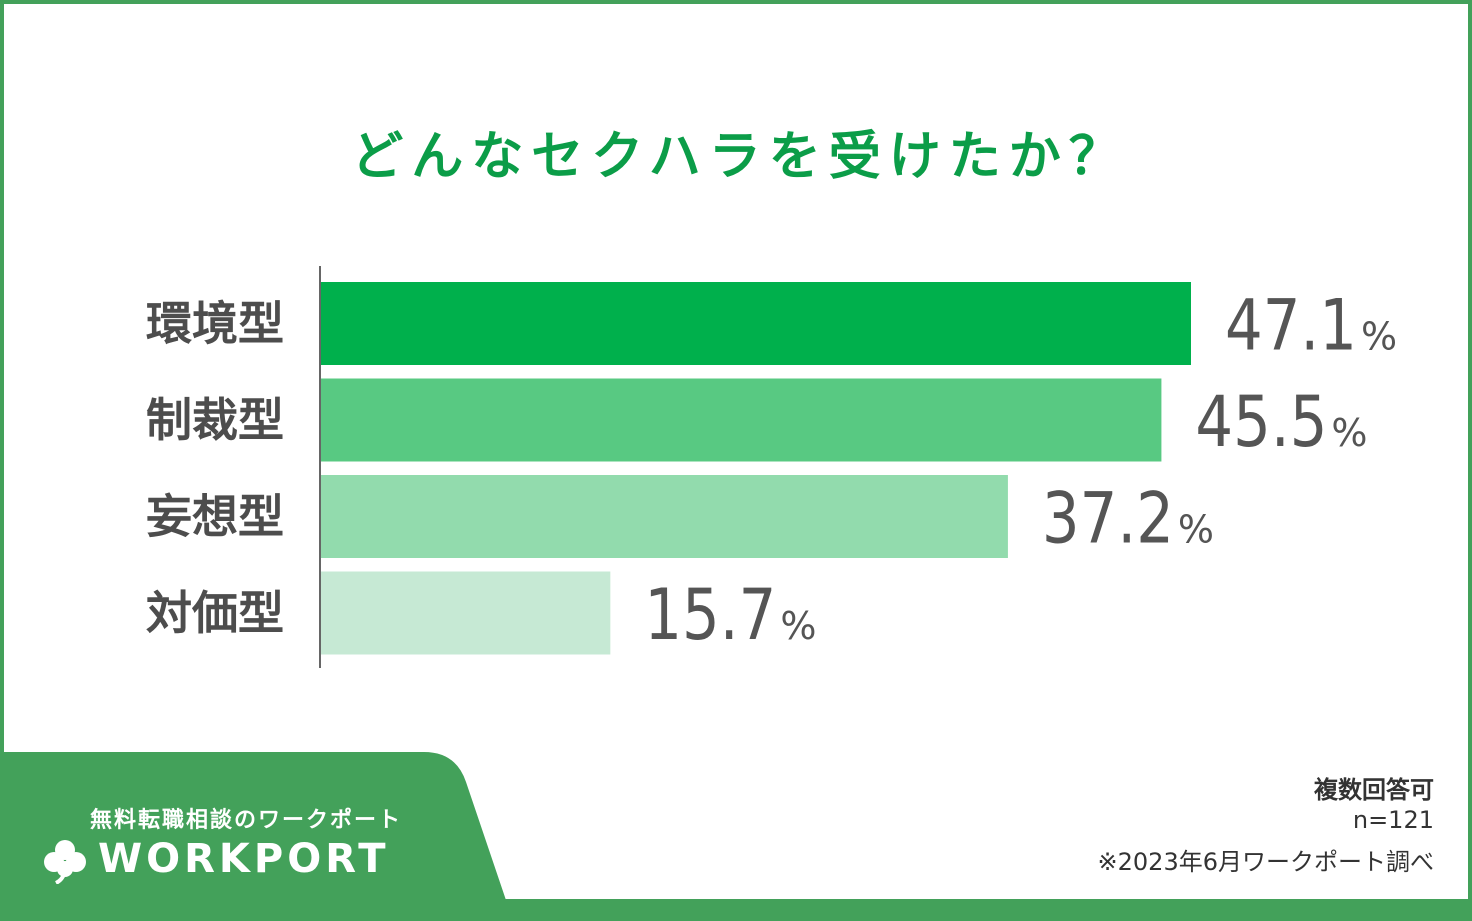 The height and width of the screenshot is (921, 1472). I want to click on source-note: ※2023年6月ワークポート調べ, so click(1265, 862).